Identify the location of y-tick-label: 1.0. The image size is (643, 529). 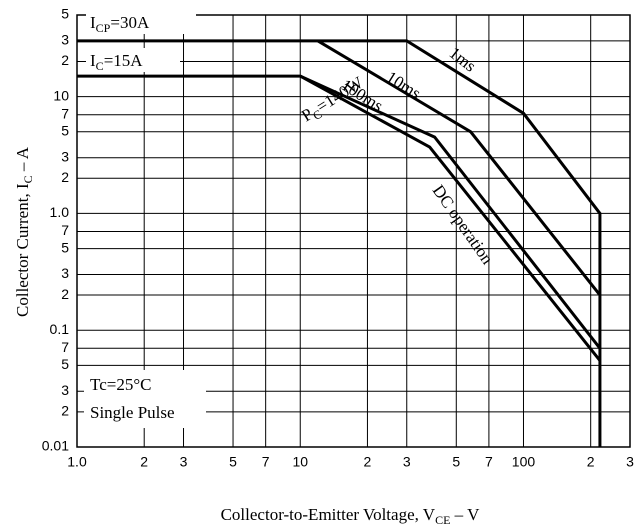
(60, 212).